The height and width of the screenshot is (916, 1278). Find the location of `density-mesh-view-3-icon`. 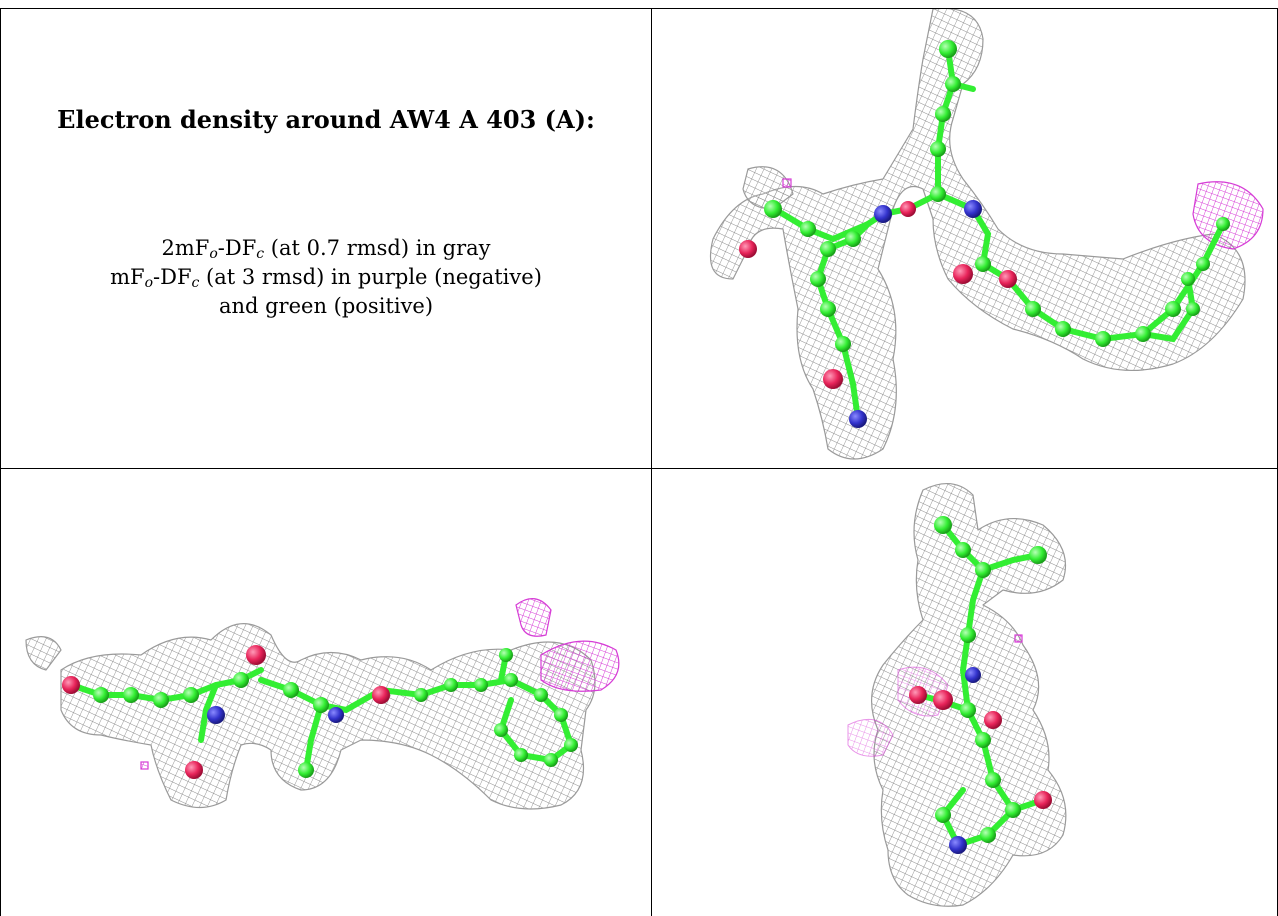

density-mesh-view-3-icon is located at coordinates (957, 695).